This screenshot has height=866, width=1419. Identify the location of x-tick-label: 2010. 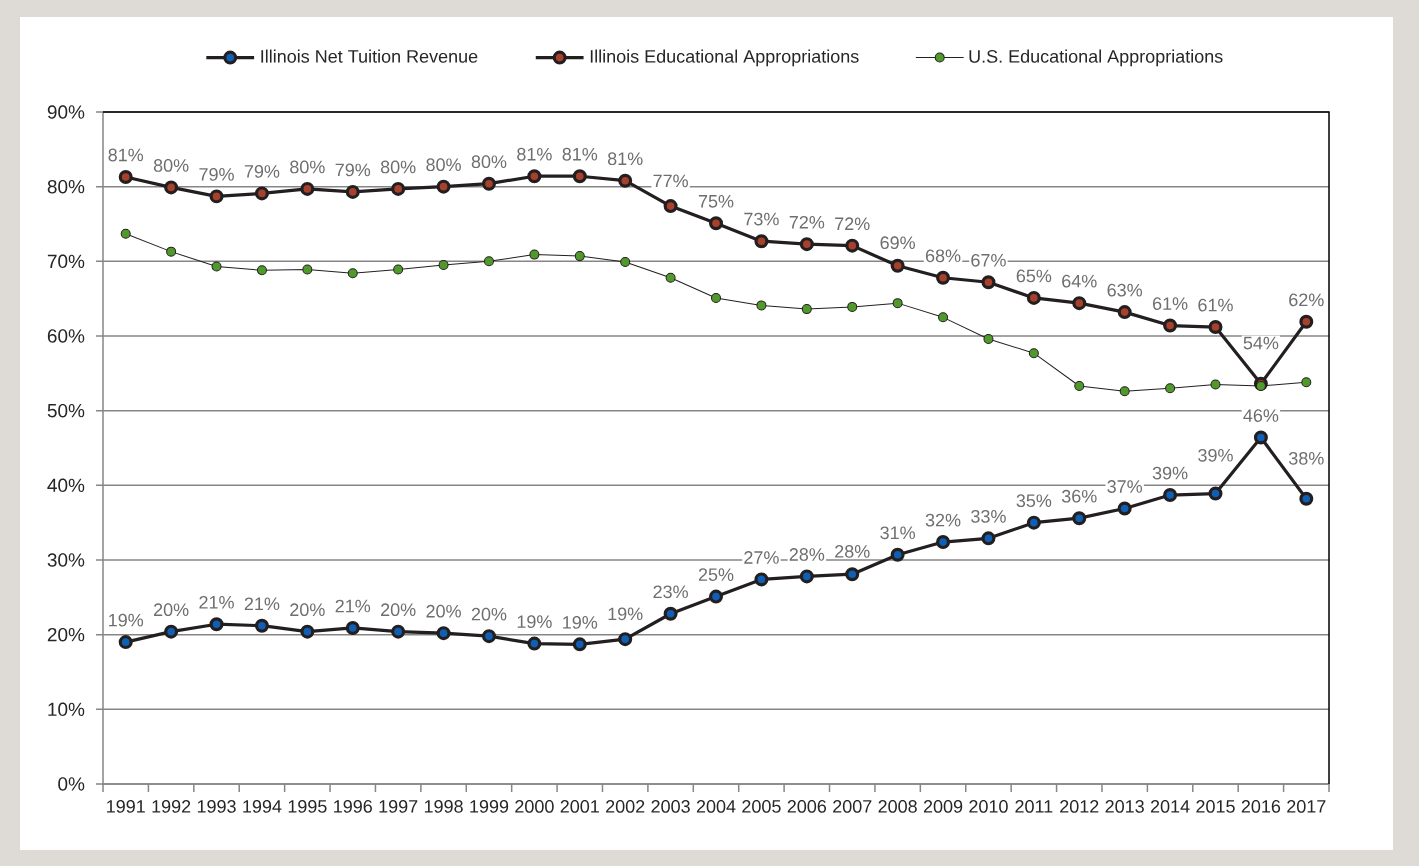
(988, 806).